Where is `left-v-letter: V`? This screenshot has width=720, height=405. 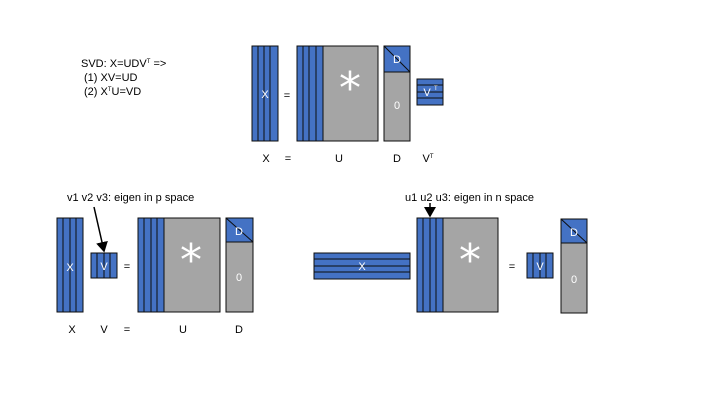
left-v-letter: V is located at coordinates (104, 267).